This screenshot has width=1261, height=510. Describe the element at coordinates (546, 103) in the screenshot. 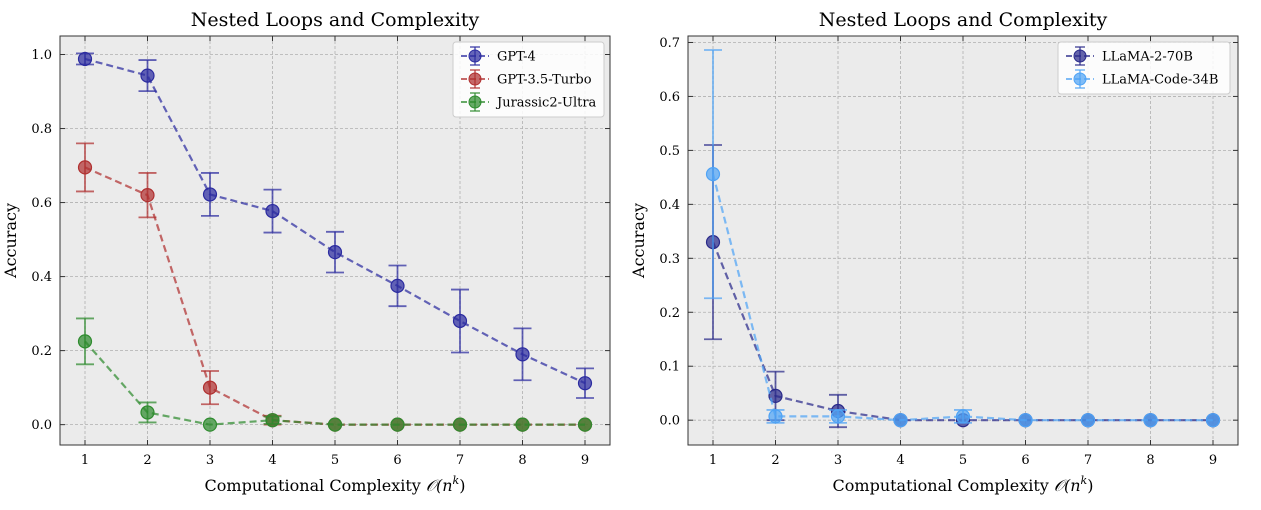

I see `legend-label: Jurassic2-Ultra` at that location.